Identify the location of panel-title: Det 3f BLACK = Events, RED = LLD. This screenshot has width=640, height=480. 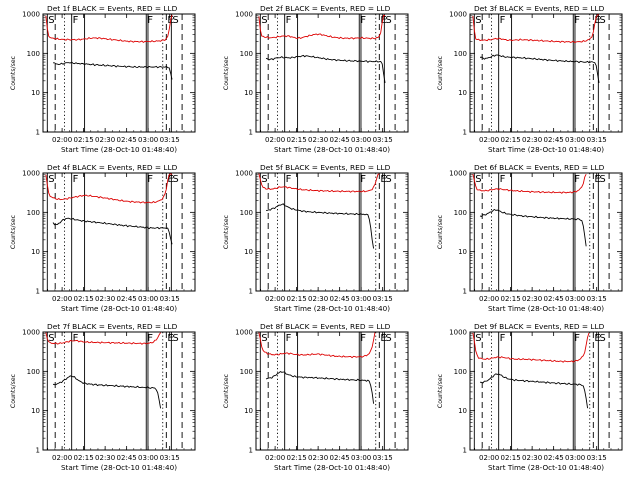
(539, 8).